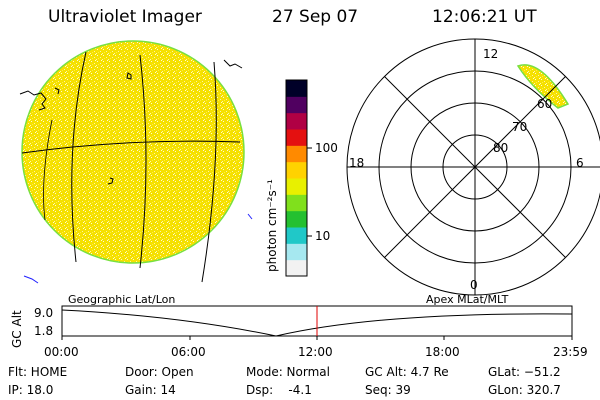 This screenshot has height=400, width=600. I want to click on polar-label-70: 70, so click(520, 127).